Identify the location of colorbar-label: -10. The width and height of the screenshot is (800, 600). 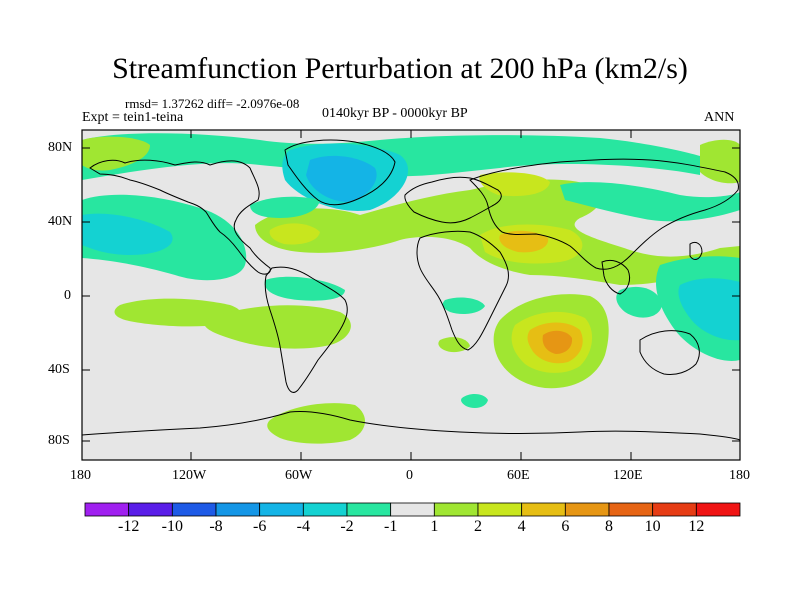
(172, 526).